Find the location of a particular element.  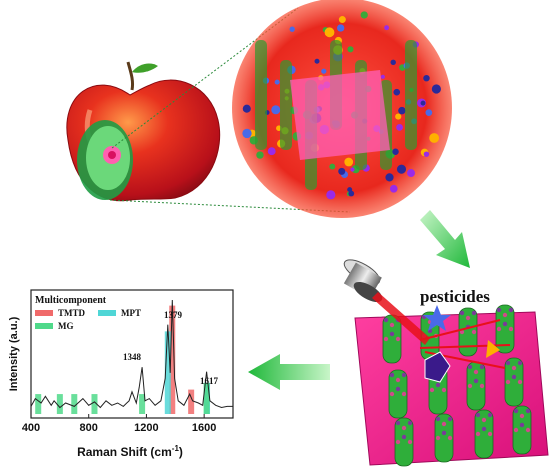

legend-swatch-tmtd is located at coordinates (44, 313).